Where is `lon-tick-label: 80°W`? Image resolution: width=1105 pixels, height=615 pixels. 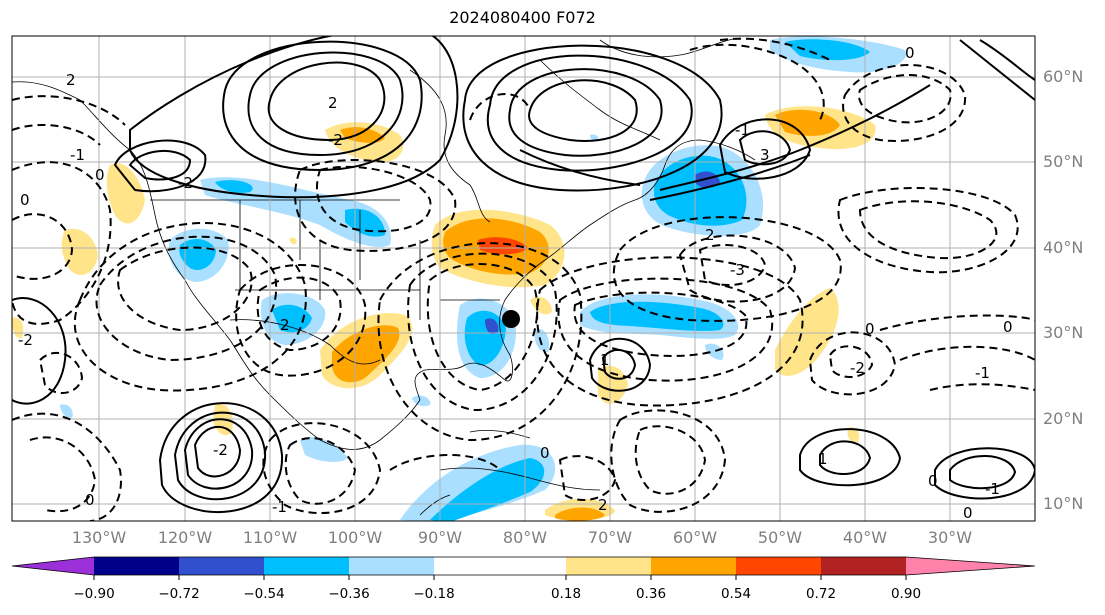
lon-tick-label: 80°W is located at coordinates (525, 537).